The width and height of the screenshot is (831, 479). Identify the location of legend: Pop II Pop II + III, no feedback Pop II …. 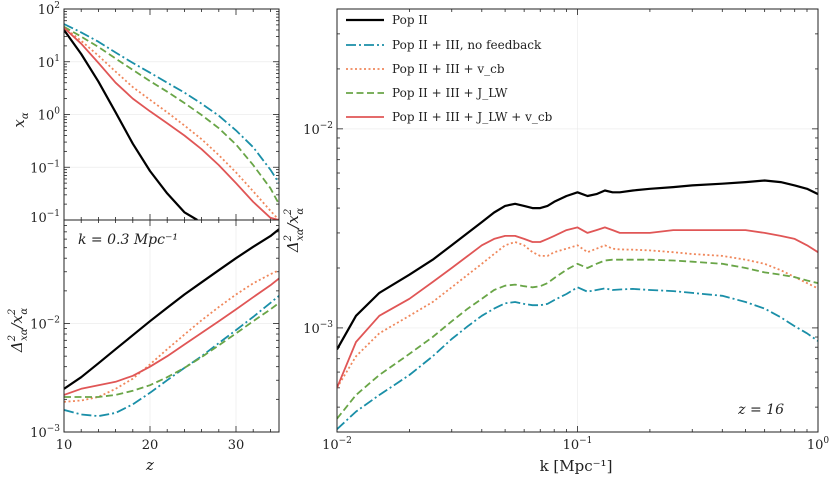
(449, 68).